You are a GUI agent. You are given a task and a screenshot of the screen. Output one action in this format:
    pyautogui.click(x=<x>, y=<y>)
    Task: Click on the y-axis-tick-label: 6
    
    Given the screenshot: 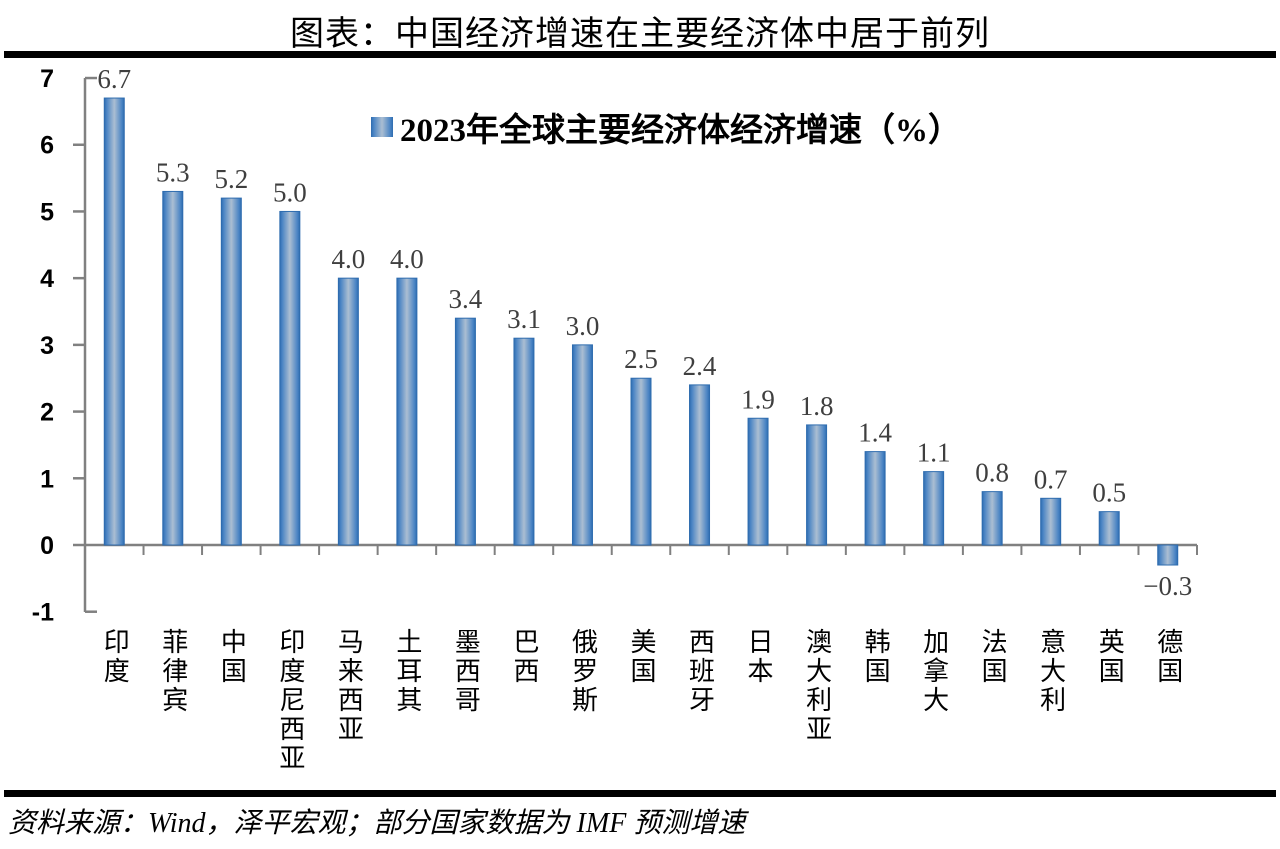 What is the action you would take?
    pyautogui.click(x=47, y=146)
    